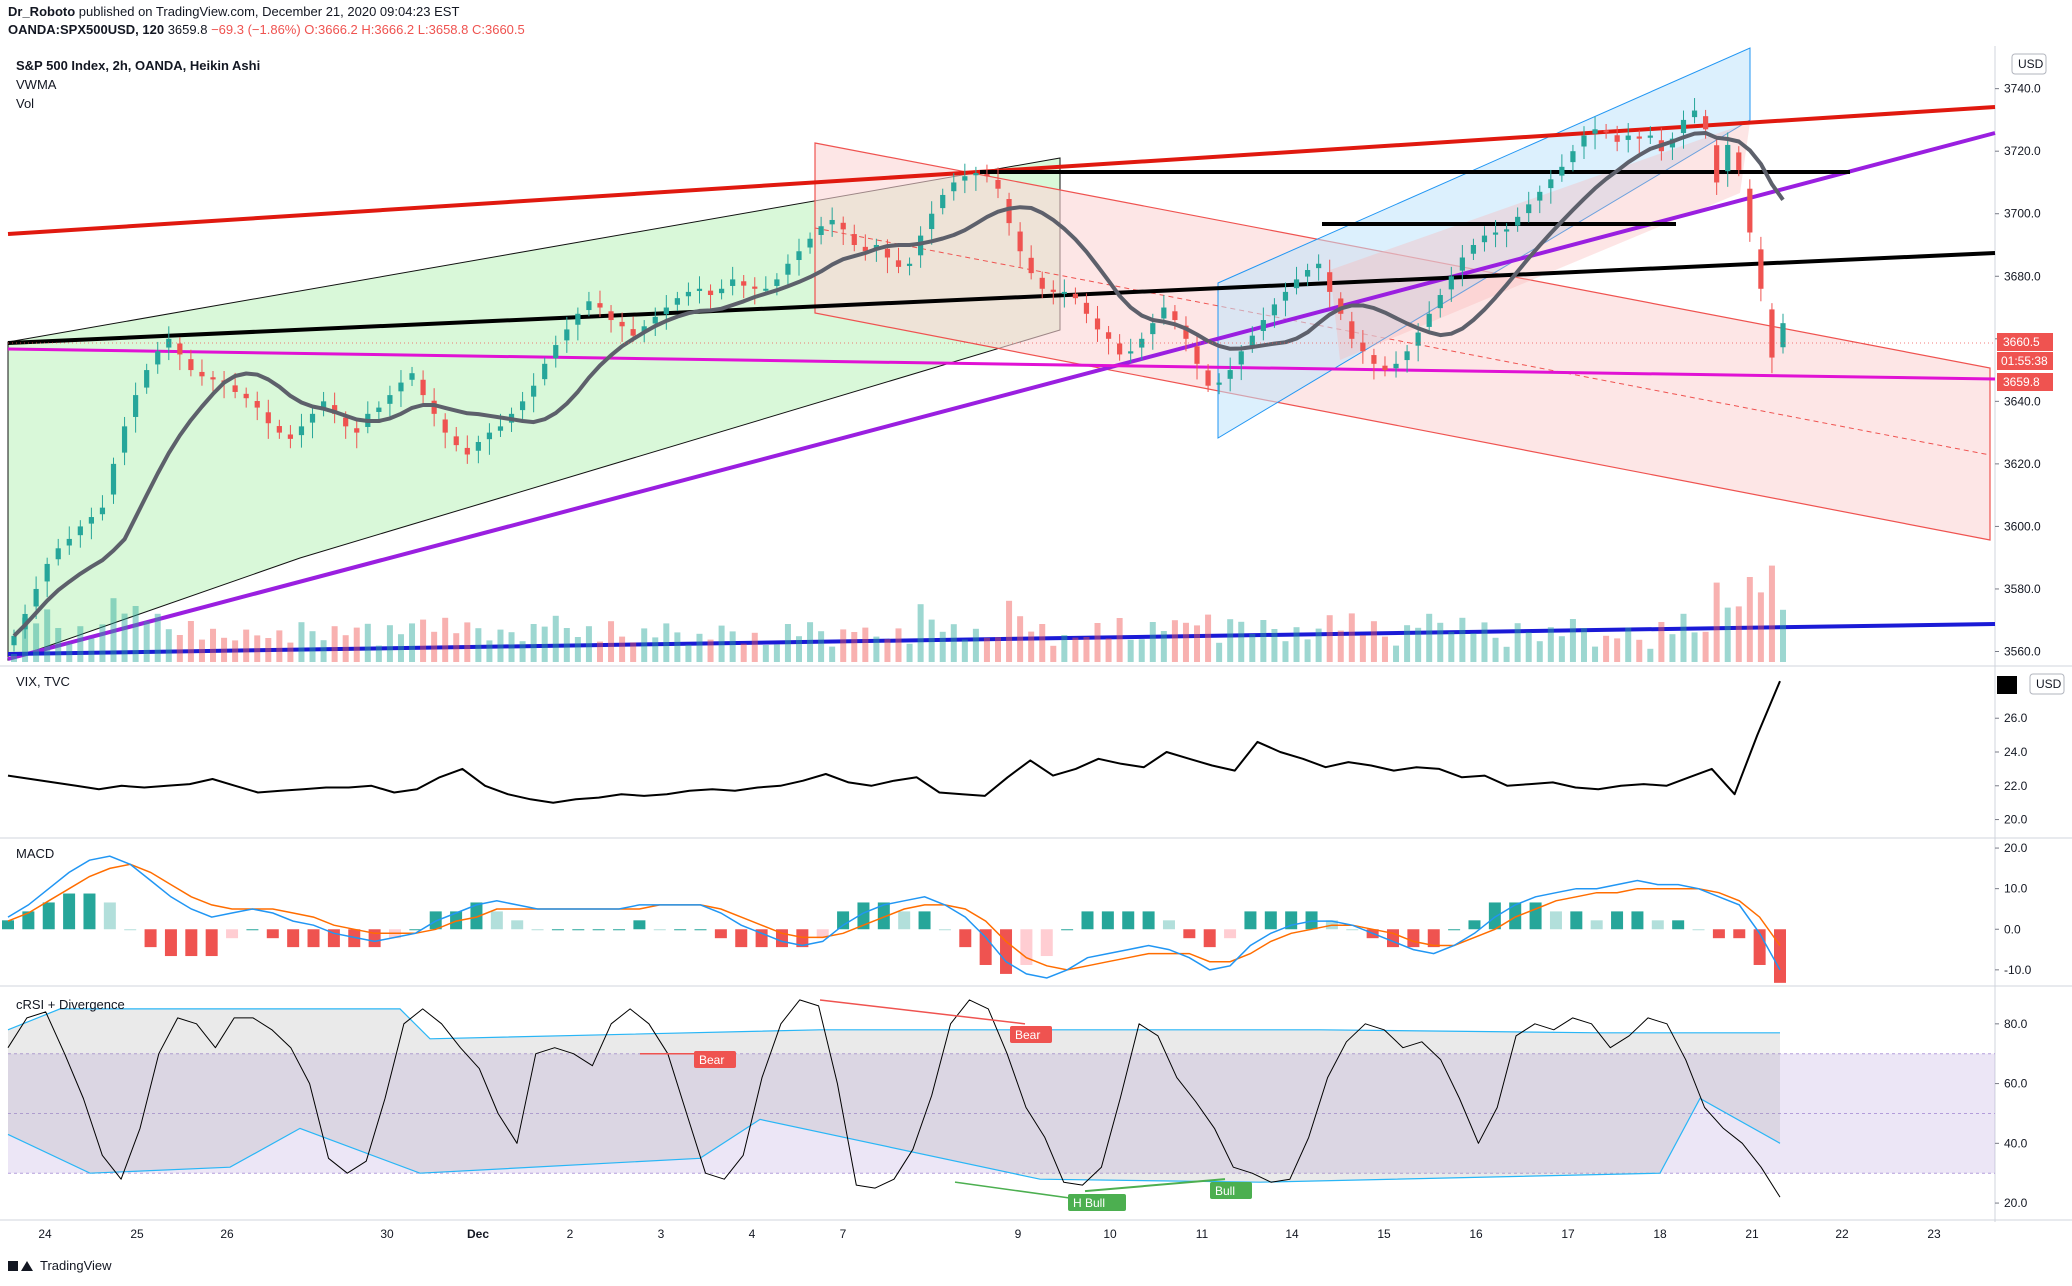 This screenshot has height=1286, width=2072. I want to click on mid-trendline, so click(1001, 298).